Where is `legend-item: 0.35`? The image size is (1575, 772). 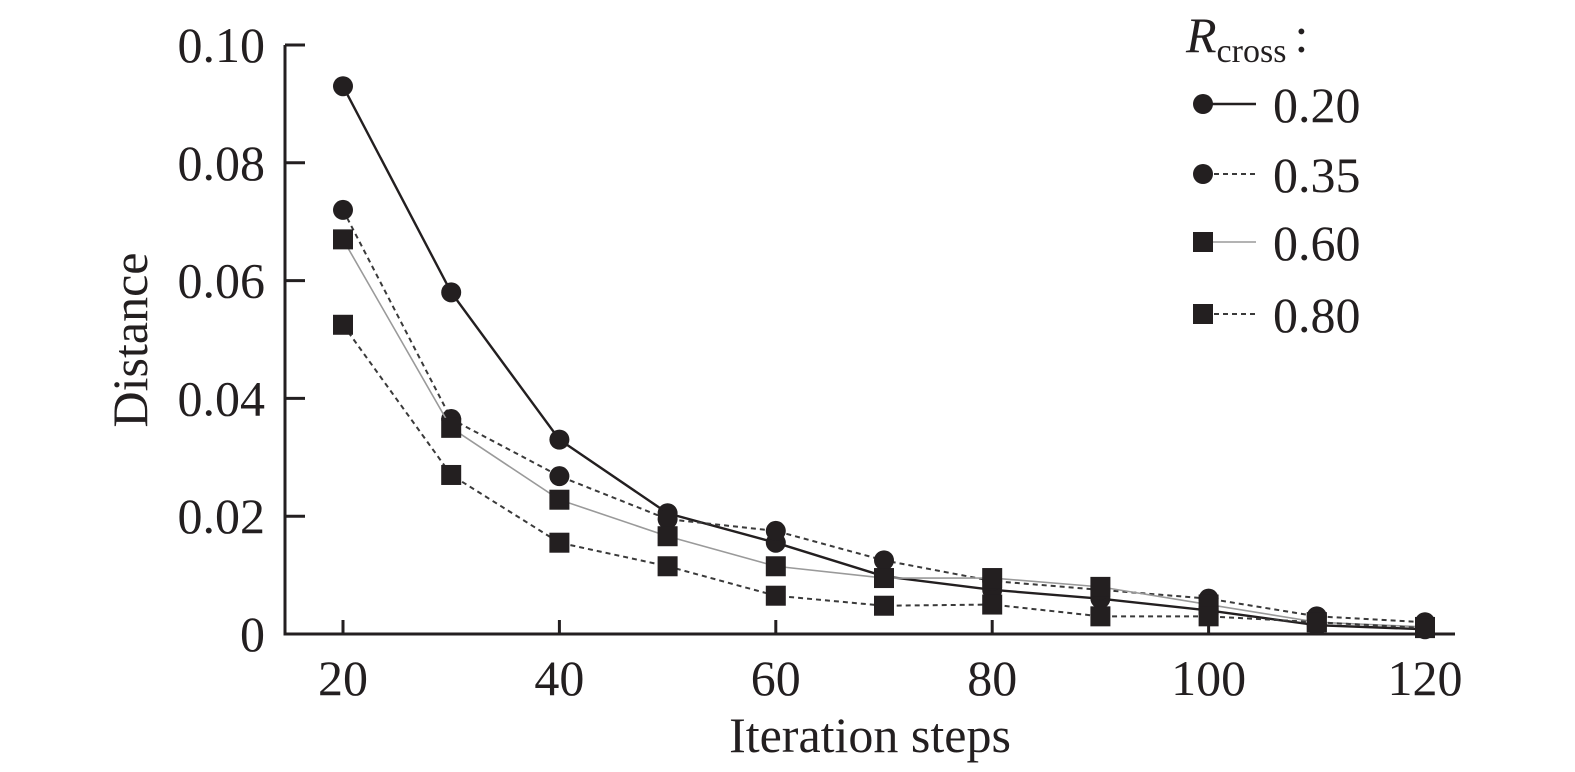
legend-item: 0.35 is located at coordinates (1277, 175).